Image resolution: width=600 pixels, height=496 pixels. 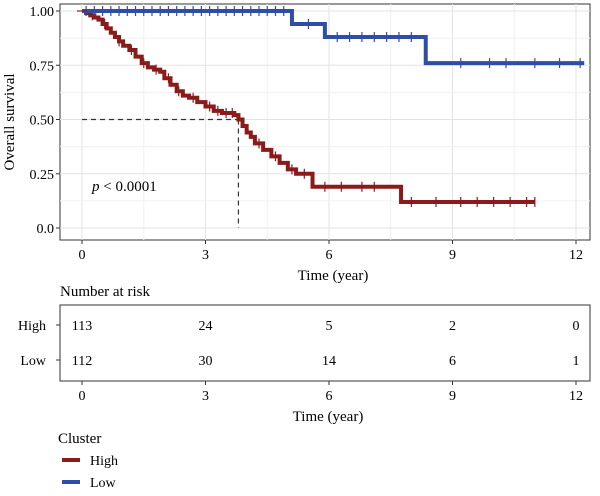 What do you see at coordinates (206, 326) in the screenshot?
I see `risk-cell: 24` at bounding box center [206, 326].